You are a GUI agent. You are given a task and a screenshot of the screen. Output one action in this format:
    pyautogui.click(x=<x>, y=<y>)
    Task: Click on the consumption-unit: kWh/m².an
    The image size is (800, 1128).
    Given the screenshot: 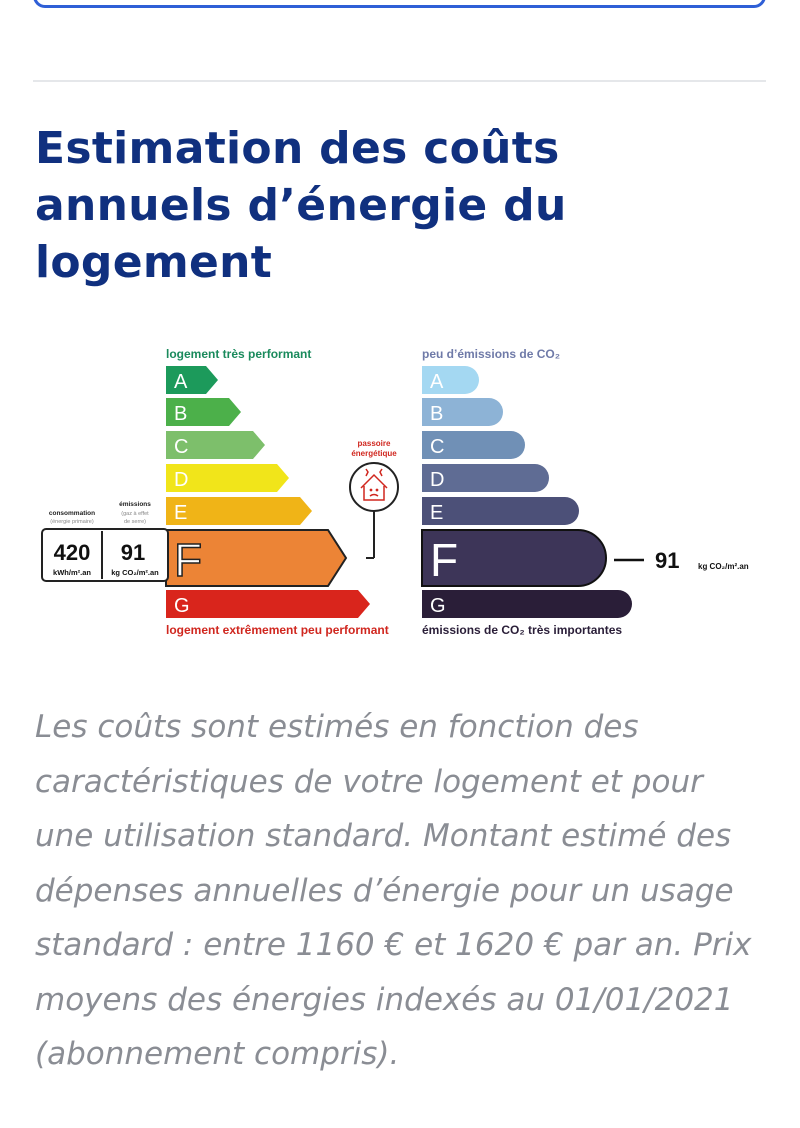 What is the action you would take?
    pyautogui.click(x=72, y=572)
    